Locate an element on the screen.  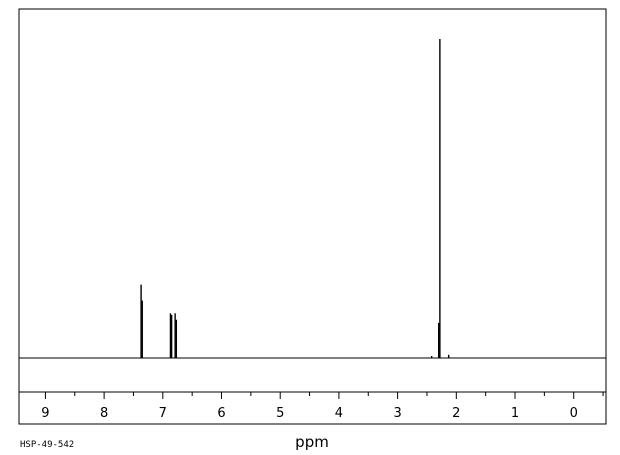
sample-id-label: HSP-49-542 is located at coordinates (47, 445).